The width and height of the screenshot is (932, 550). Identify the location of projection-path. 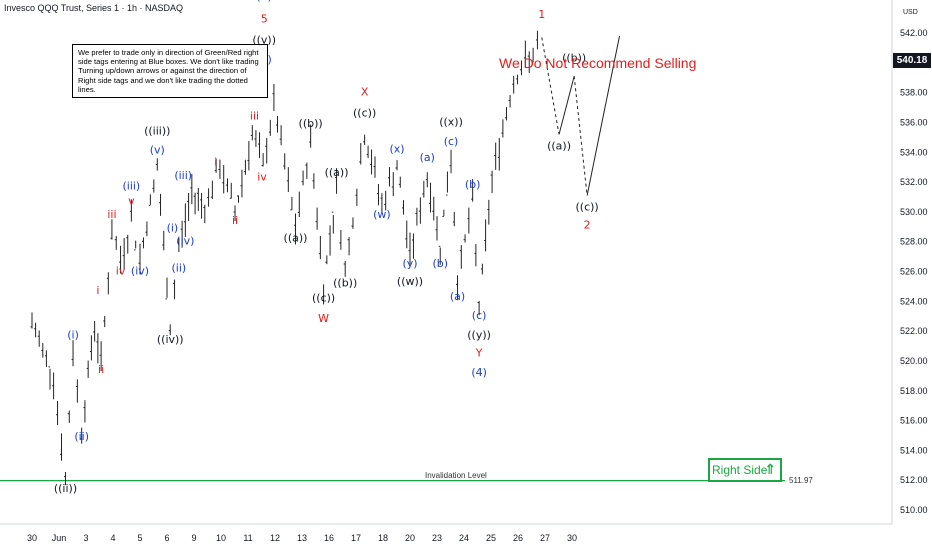
(581, 115).